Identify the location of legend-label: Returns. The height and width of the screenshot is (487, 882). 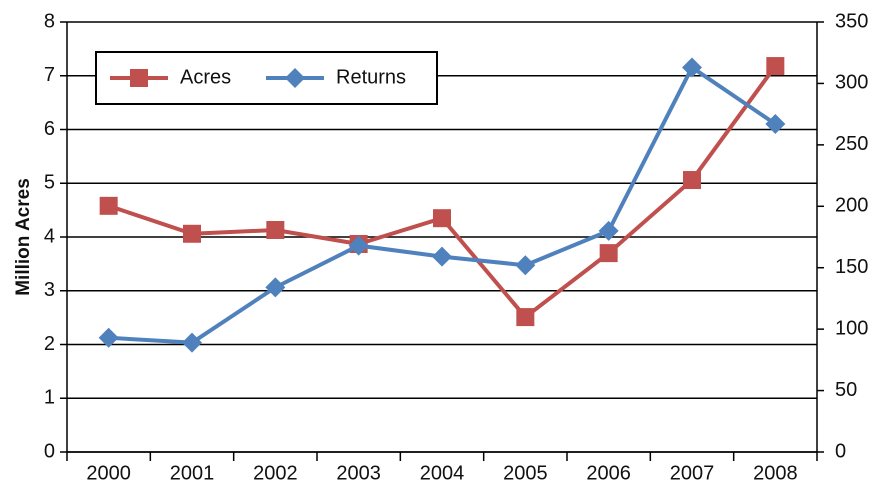
(371, 77).